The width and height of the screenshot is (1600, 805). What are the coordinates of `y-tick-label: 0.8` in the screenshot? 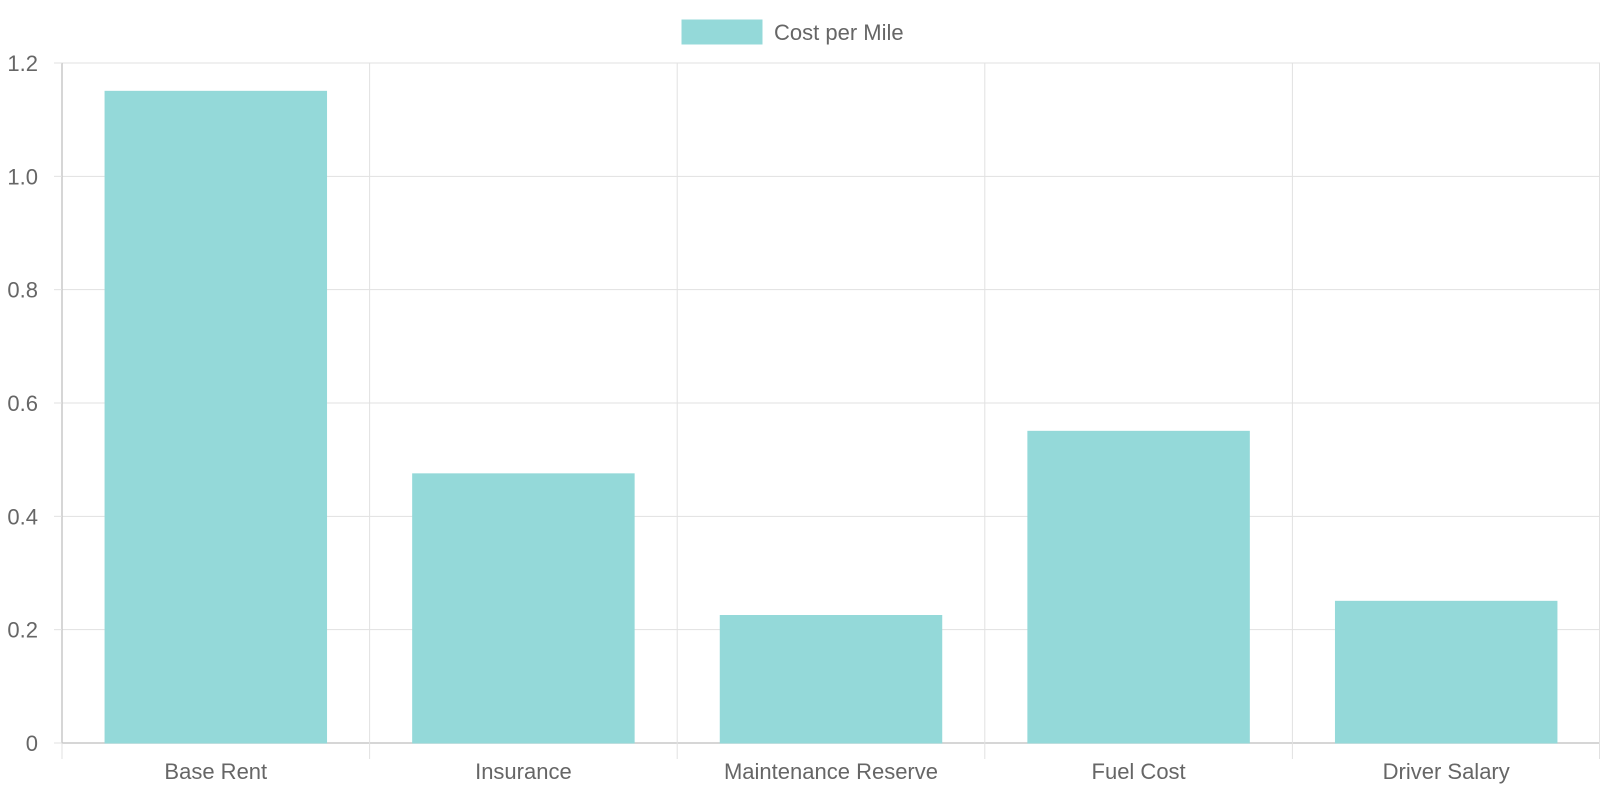 It's located at (22, 290).